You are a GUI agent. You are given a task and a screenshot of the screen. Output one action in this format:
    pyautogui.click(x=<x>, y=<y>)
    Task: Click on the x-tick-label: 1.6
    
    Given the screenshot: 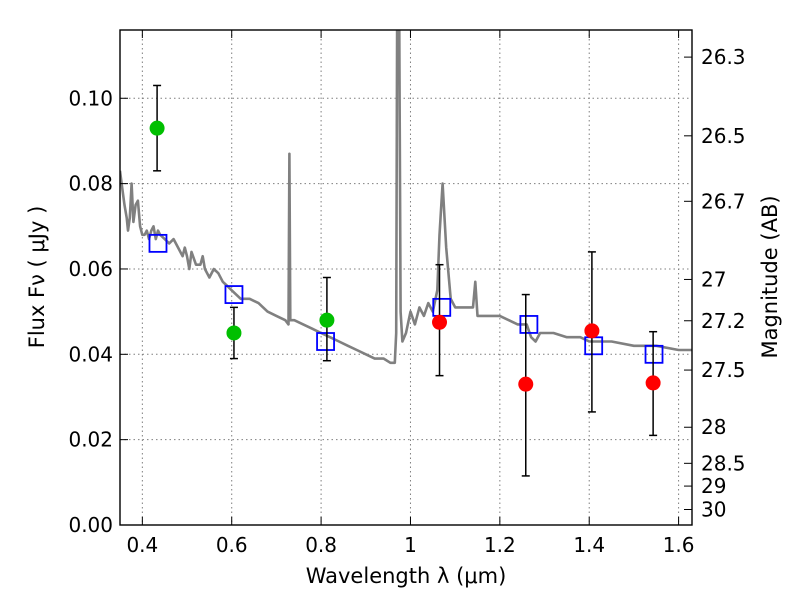 What is the action you would take?
    pyautogui.click(x=679, y=545)
    